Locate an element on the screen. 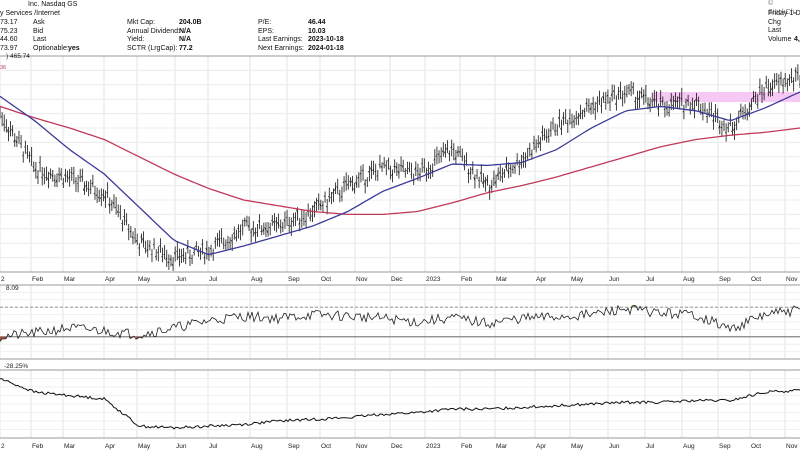 The image size is (800, 450). x-axis-label: Nov is located at coordinates (792, 446).